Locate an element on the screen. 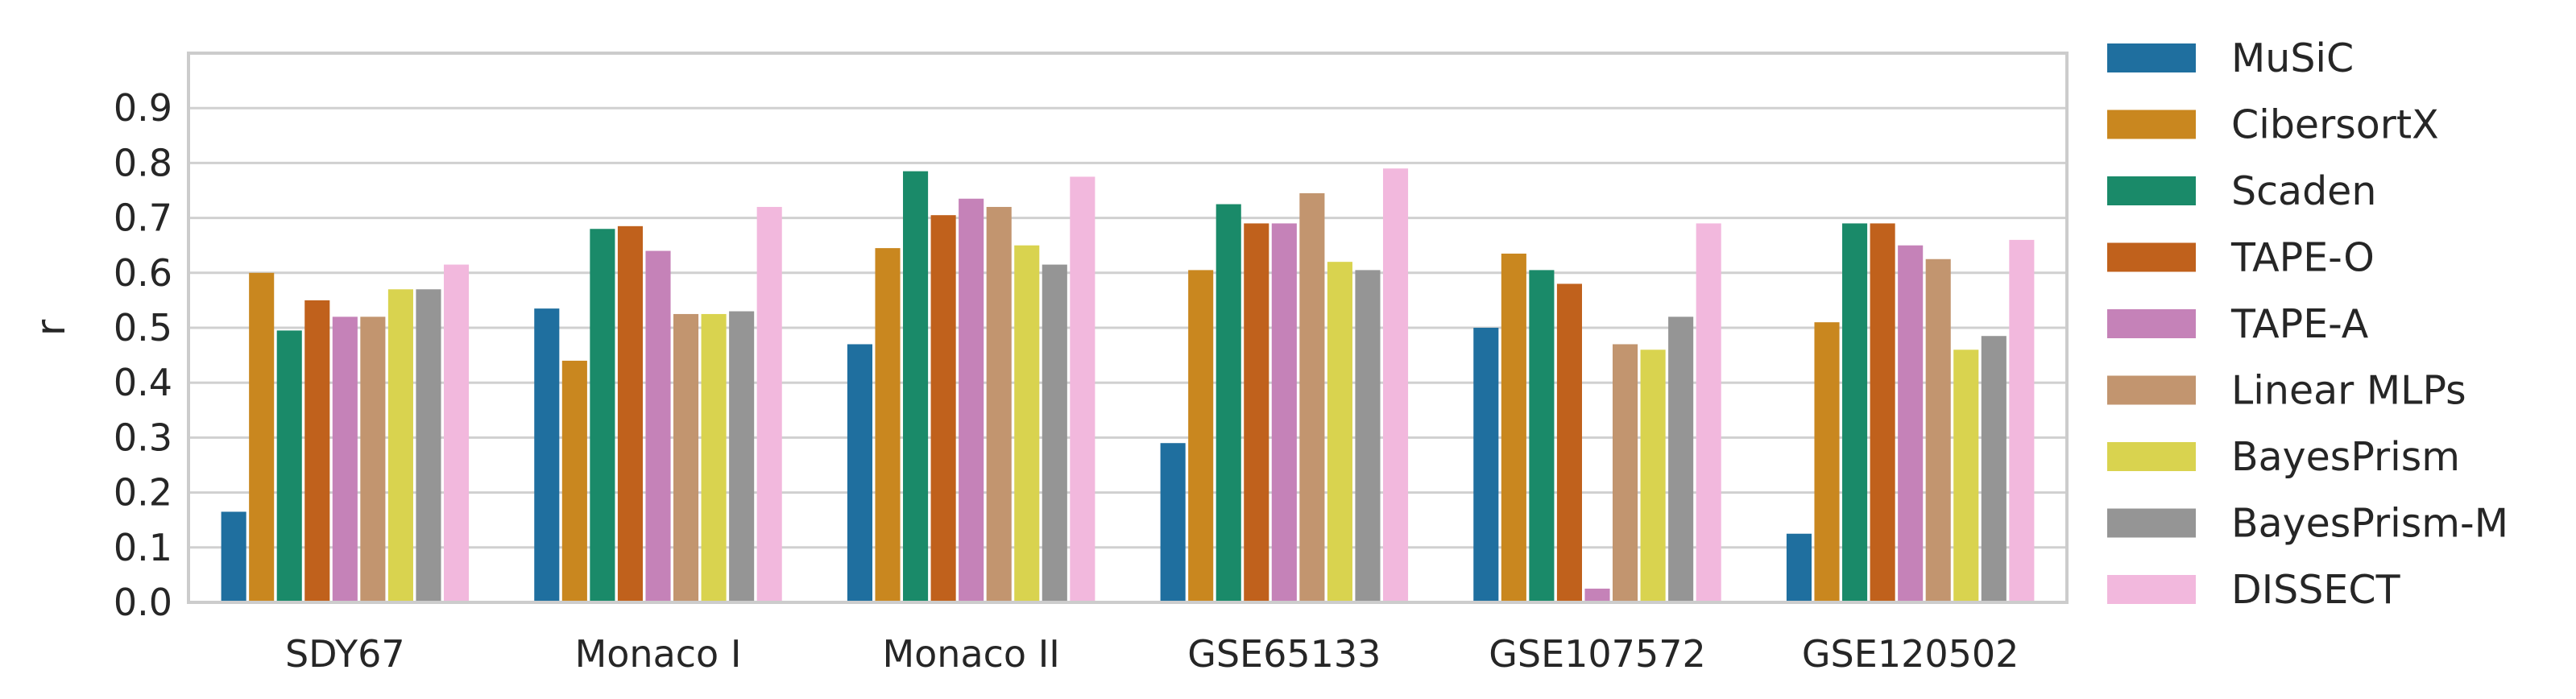 This screenshot has width=2576, height=699. legend-label: Scaden is located at coordinates (2303, 191).